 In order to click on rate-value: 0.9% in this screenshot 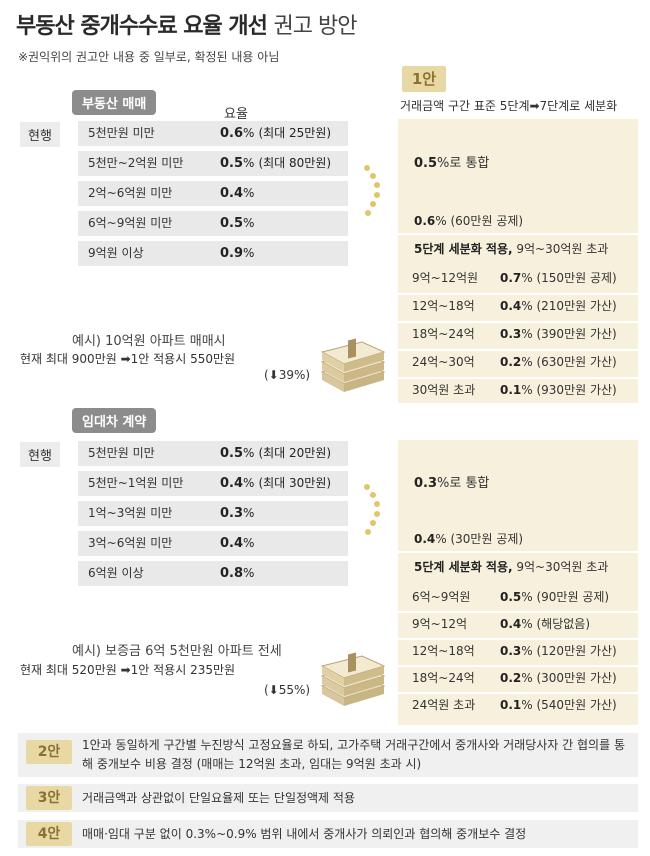, I will do `click(239, 253)`.